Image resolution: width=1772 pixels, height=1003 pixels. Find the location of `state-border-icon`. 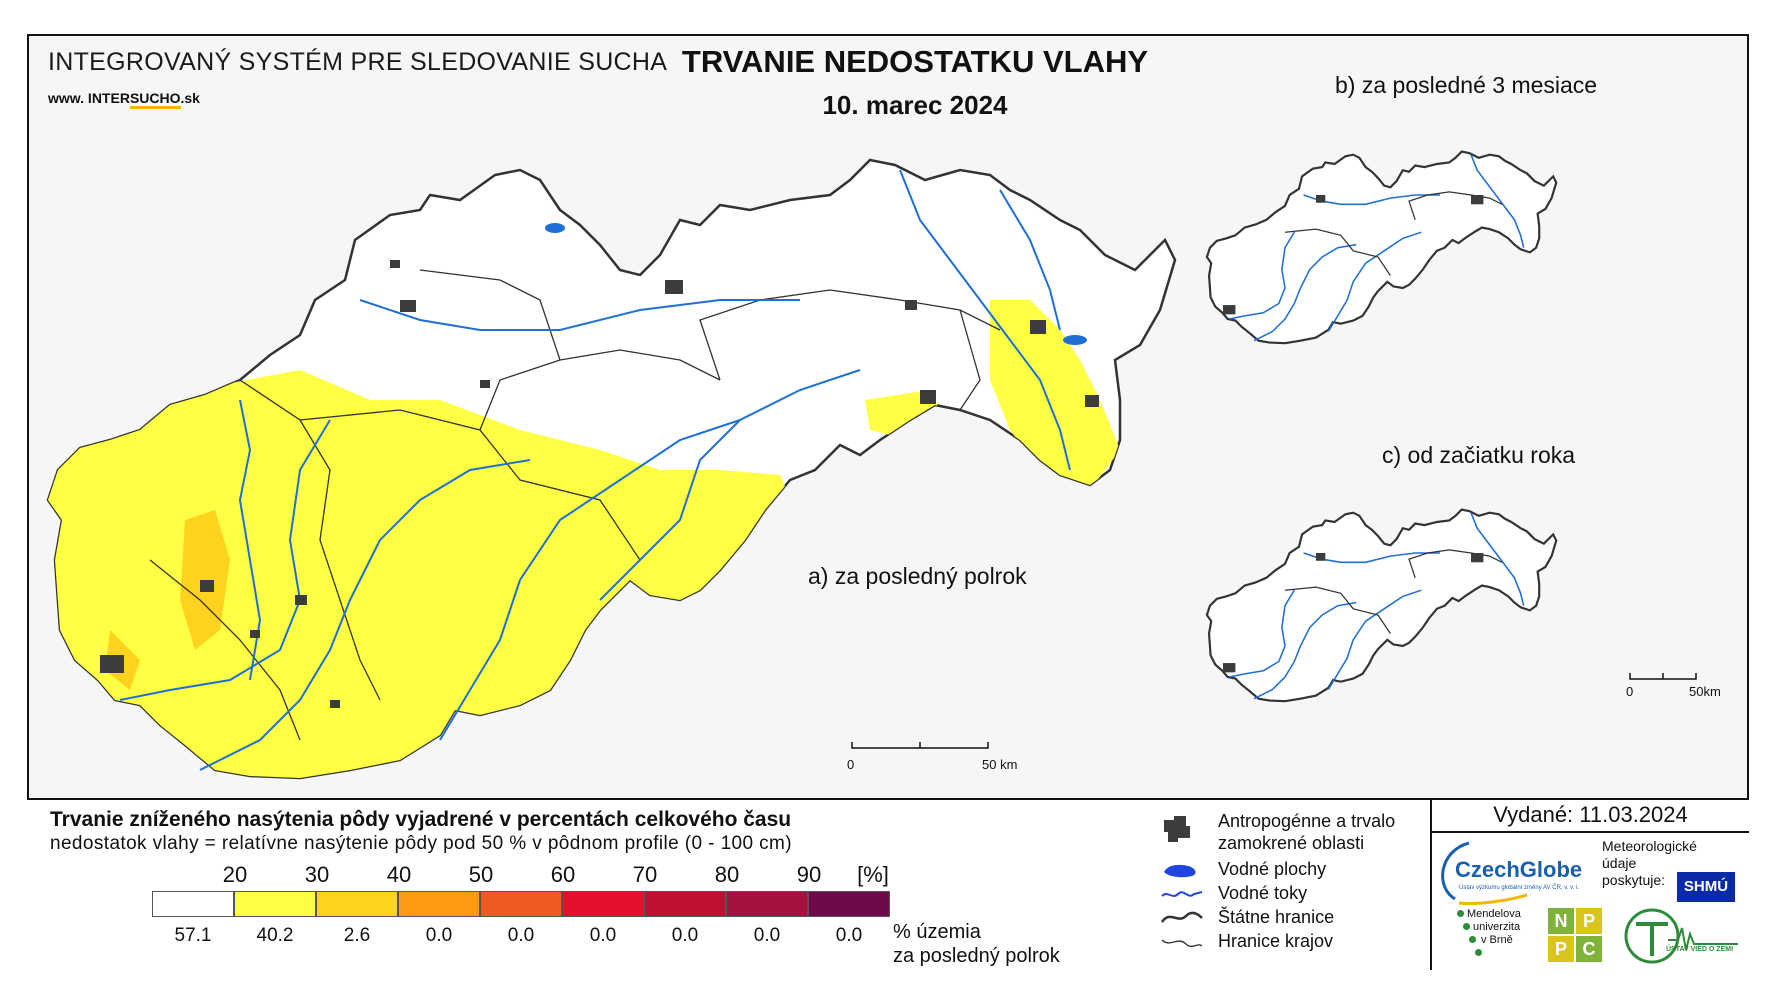

state-border-icon is located at coordinates (1181, 917).